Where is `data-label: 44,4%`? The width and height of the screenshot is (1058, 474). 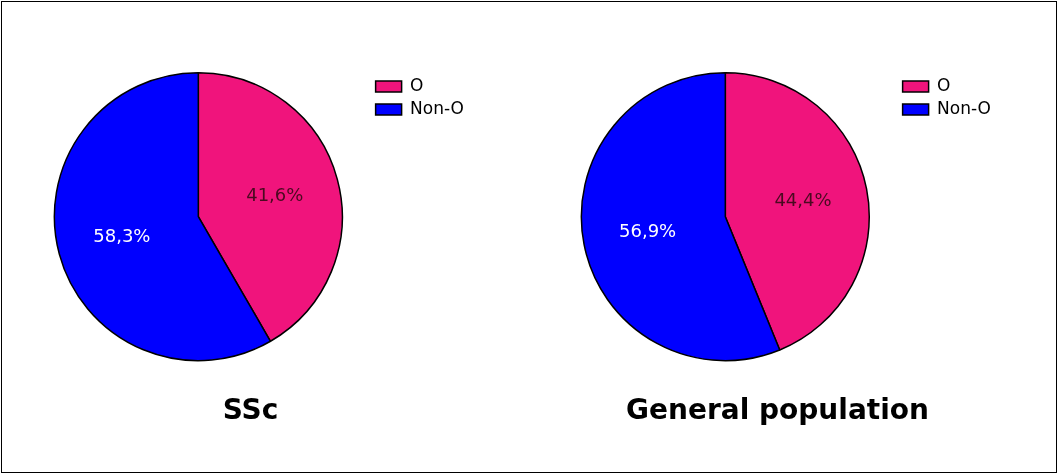 data-label: 44,4% is located at coordinates (803, 200).